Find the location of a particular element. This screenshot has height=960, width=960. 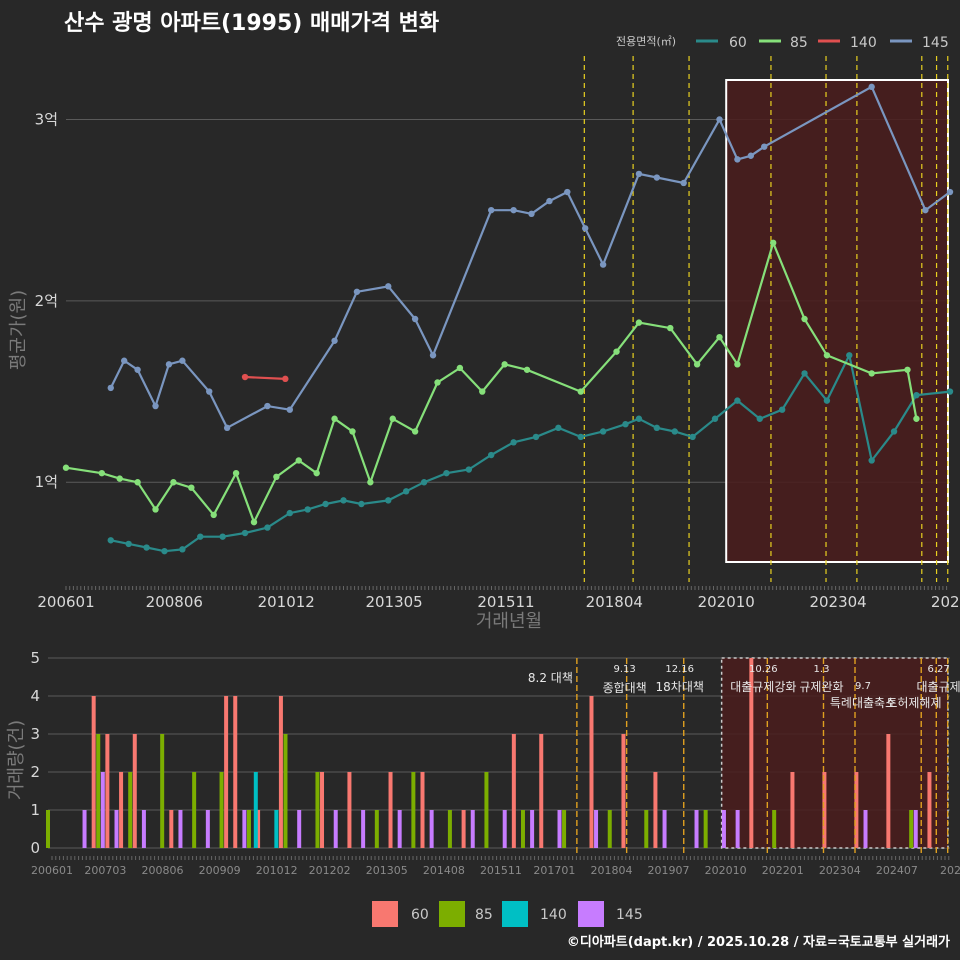

policy-annotation-name: 규제완화 is located at coordinates (821, 687).